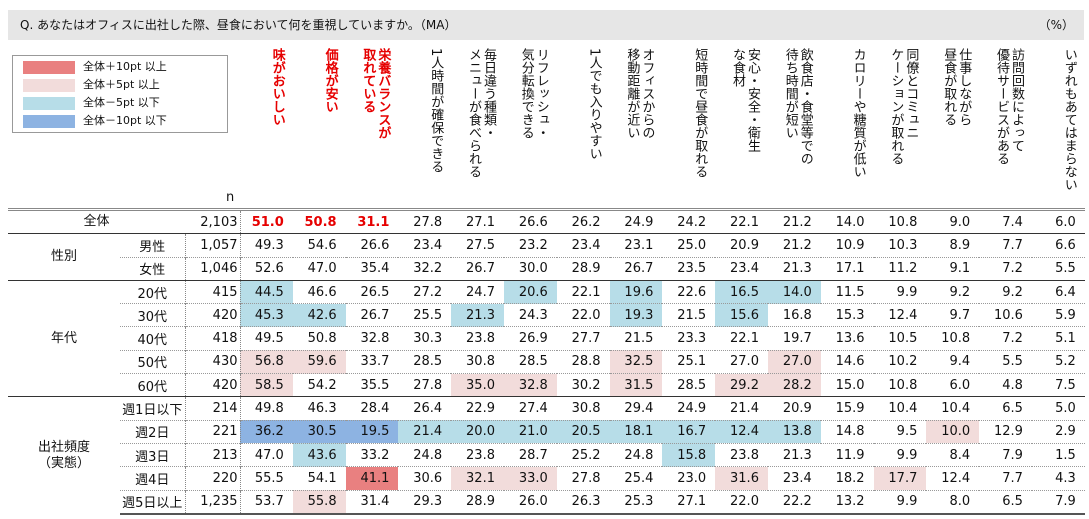 Image resolution: width=1089 pixels, height=519 pixels. Describe the element at coordinates (700, 113) in the screenshot. I see `column-header-label: 短時間で昼食が取れる` at that location.